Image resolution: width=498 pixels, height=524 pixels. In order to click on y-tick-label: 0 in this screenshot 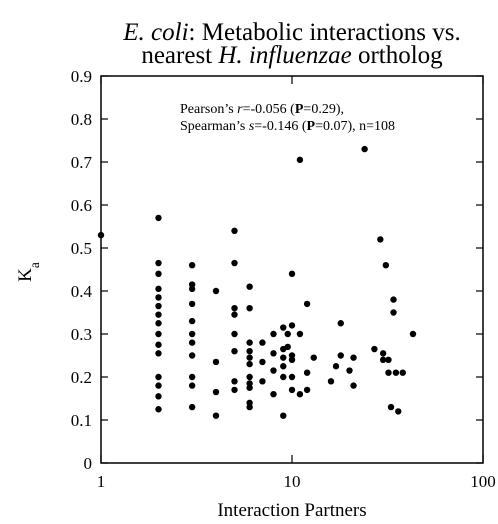, I will do `click(88, 463)`.